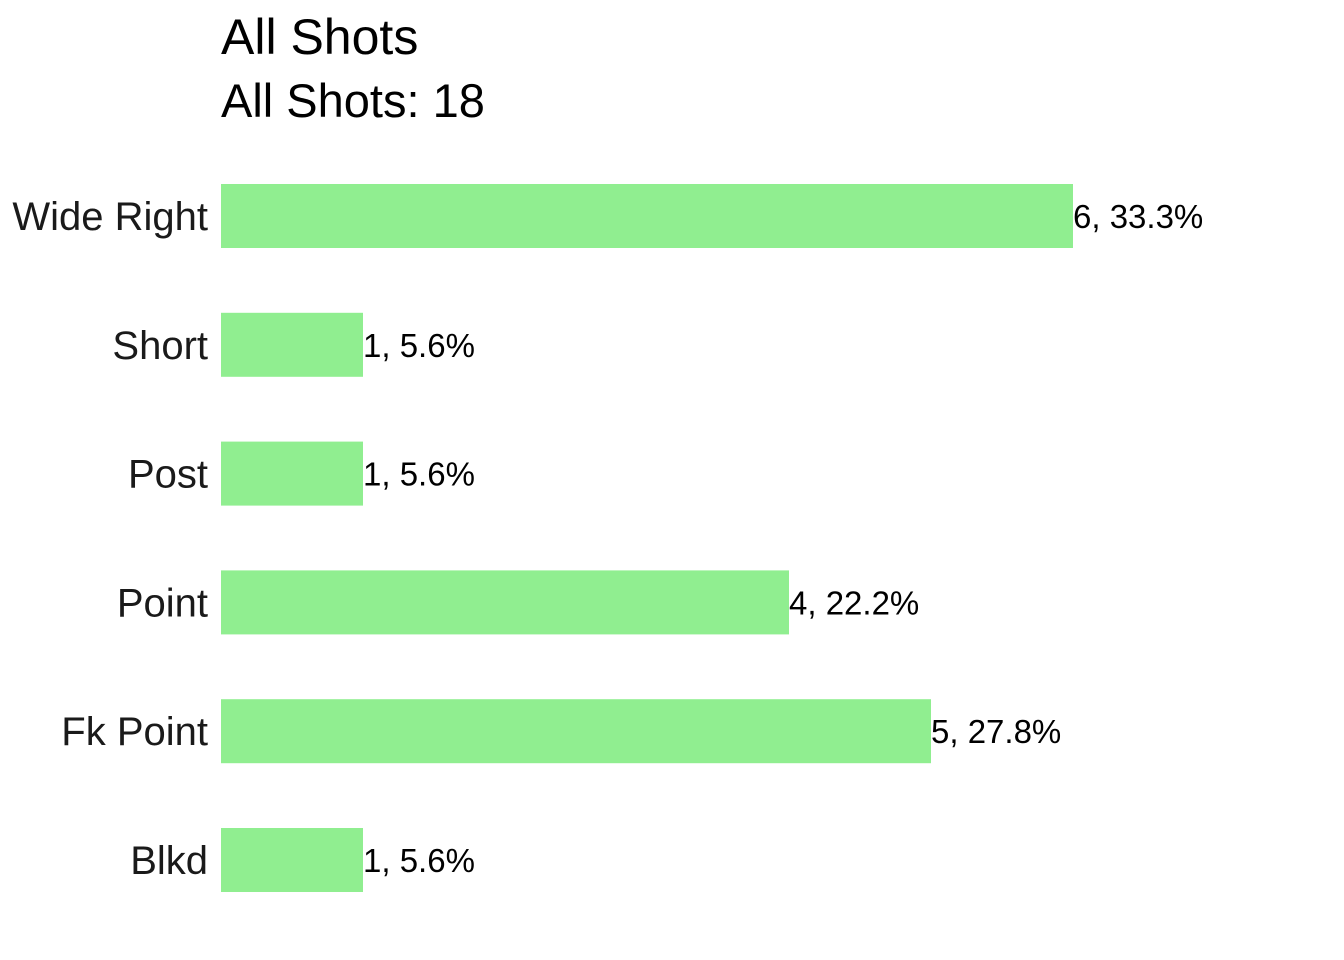 The width and height of the screenshot is (1344, 960). Describe the element at coordinates (169, 861) in the screenshot. I see `category-label: Blkd` at that location.